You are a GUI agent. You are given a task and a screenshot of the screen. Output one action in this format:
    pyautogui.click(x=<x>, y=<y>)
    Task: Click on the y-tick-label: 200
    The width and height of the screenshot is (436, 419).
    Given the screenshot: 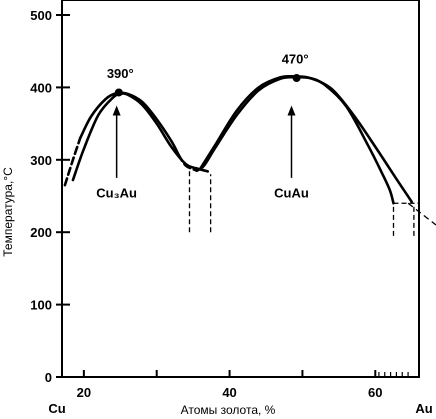 What is the action you would take?
    pyautogui.click(x=41, y=232)
    